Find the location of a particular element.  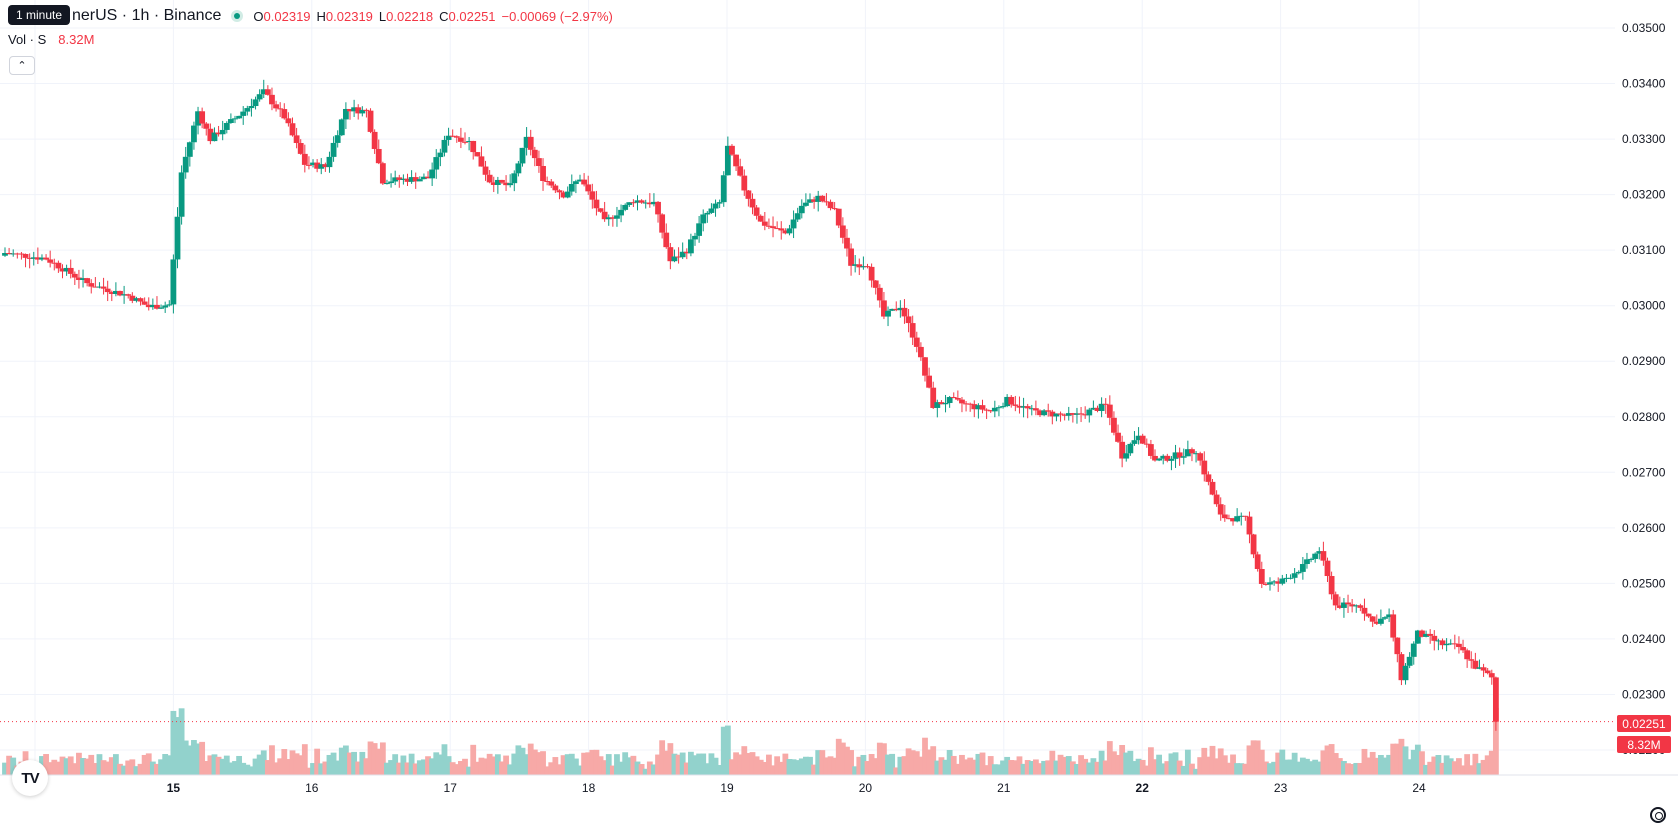

tradingview-logo-icon: TV is located at coordinates (30, 778).